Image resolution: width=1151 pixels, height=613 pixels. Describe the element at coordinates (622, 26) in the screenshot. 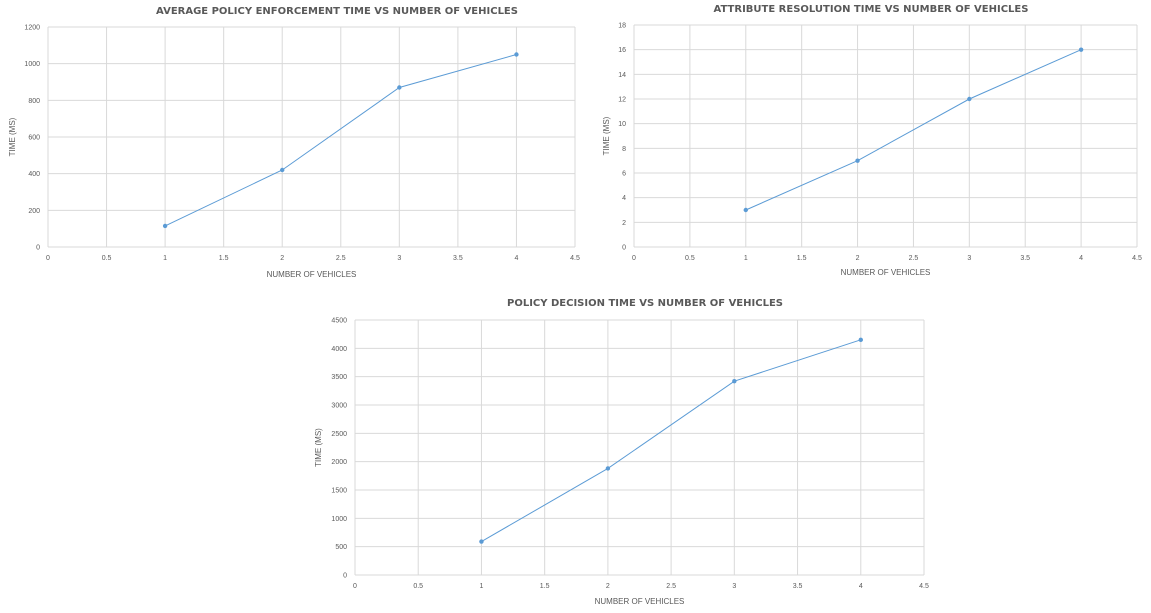

I see `y-tick-label: 18` at that location.